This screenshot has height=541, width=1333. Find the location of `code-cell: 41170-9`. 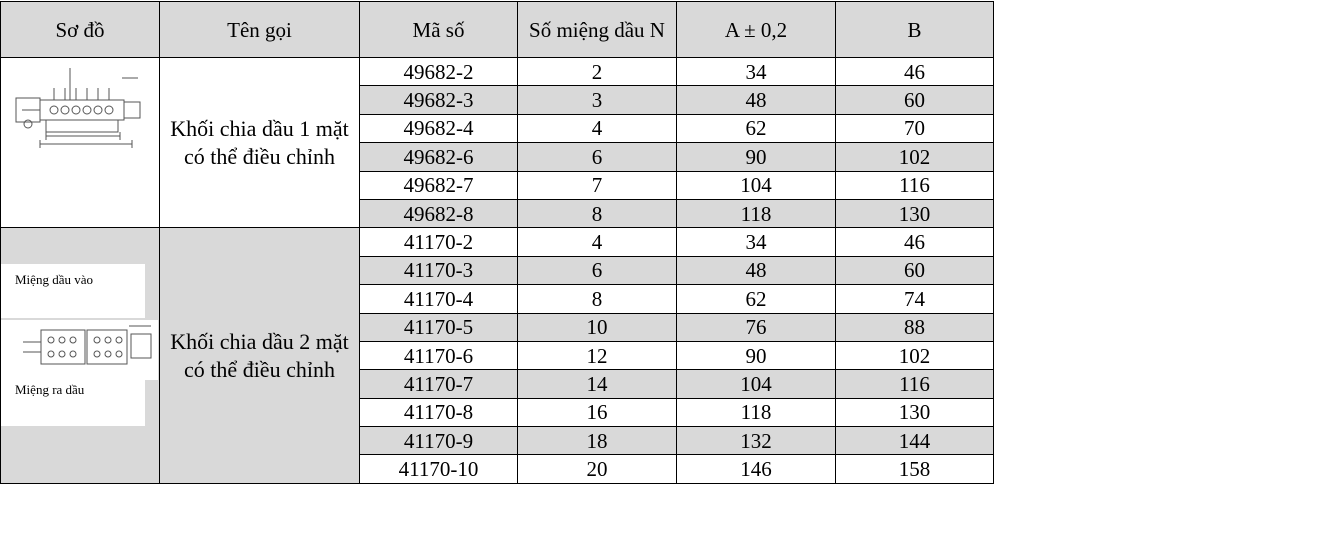

code-cell: 41170-9 is located at coordinates (438, 441).